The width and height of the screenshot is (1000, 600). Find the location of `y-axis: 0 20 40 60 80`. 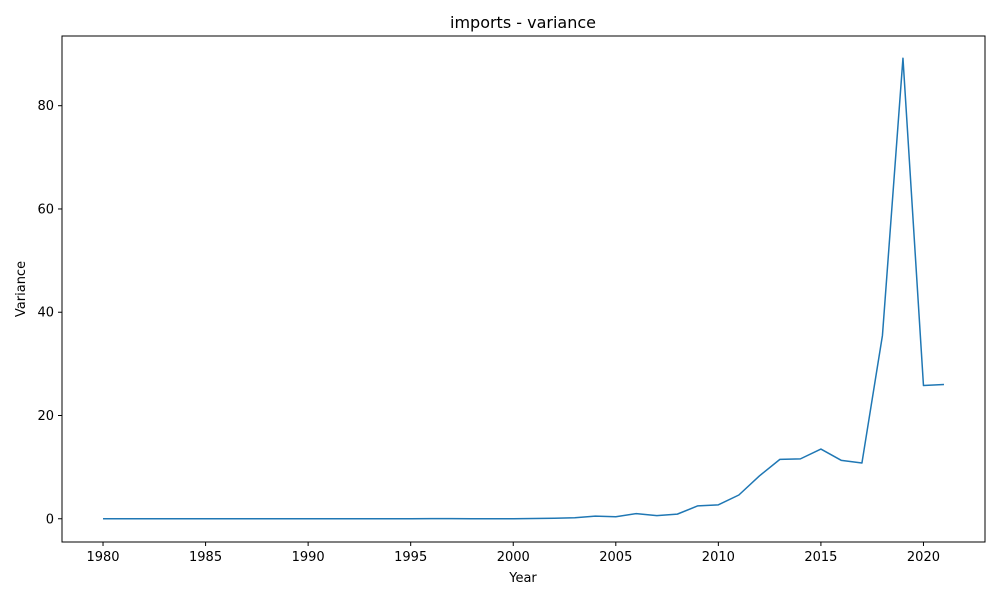

y-axis: 0 20 40 60 80 is located at coordinates (49, 313).